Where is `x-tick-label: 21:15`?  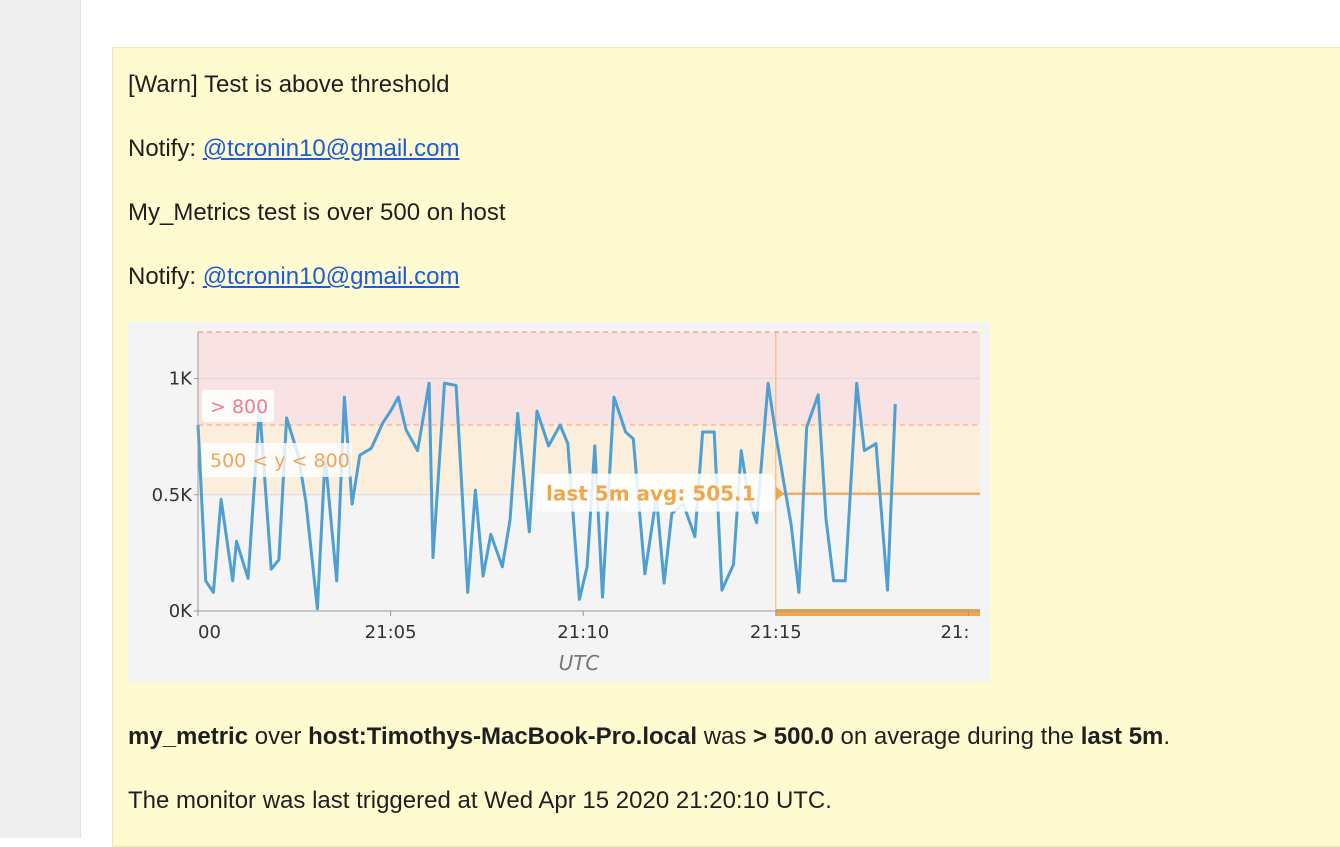 x-tick-label: 21:15 is located at coordinates (776, 632).